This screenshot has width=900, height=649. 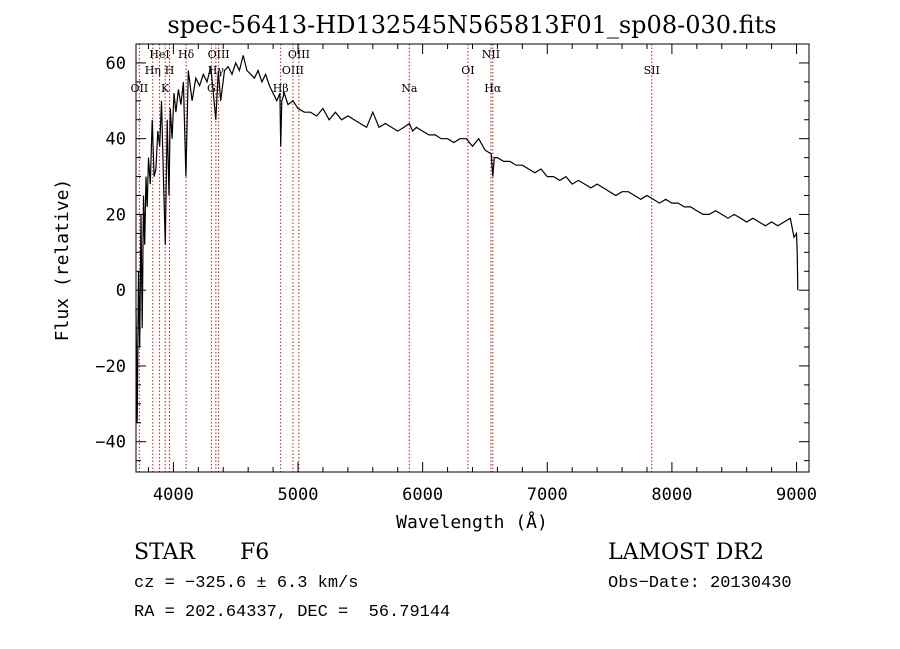 I want to click on survey-name: LAMOST DR2, so click(x=686, y=552).